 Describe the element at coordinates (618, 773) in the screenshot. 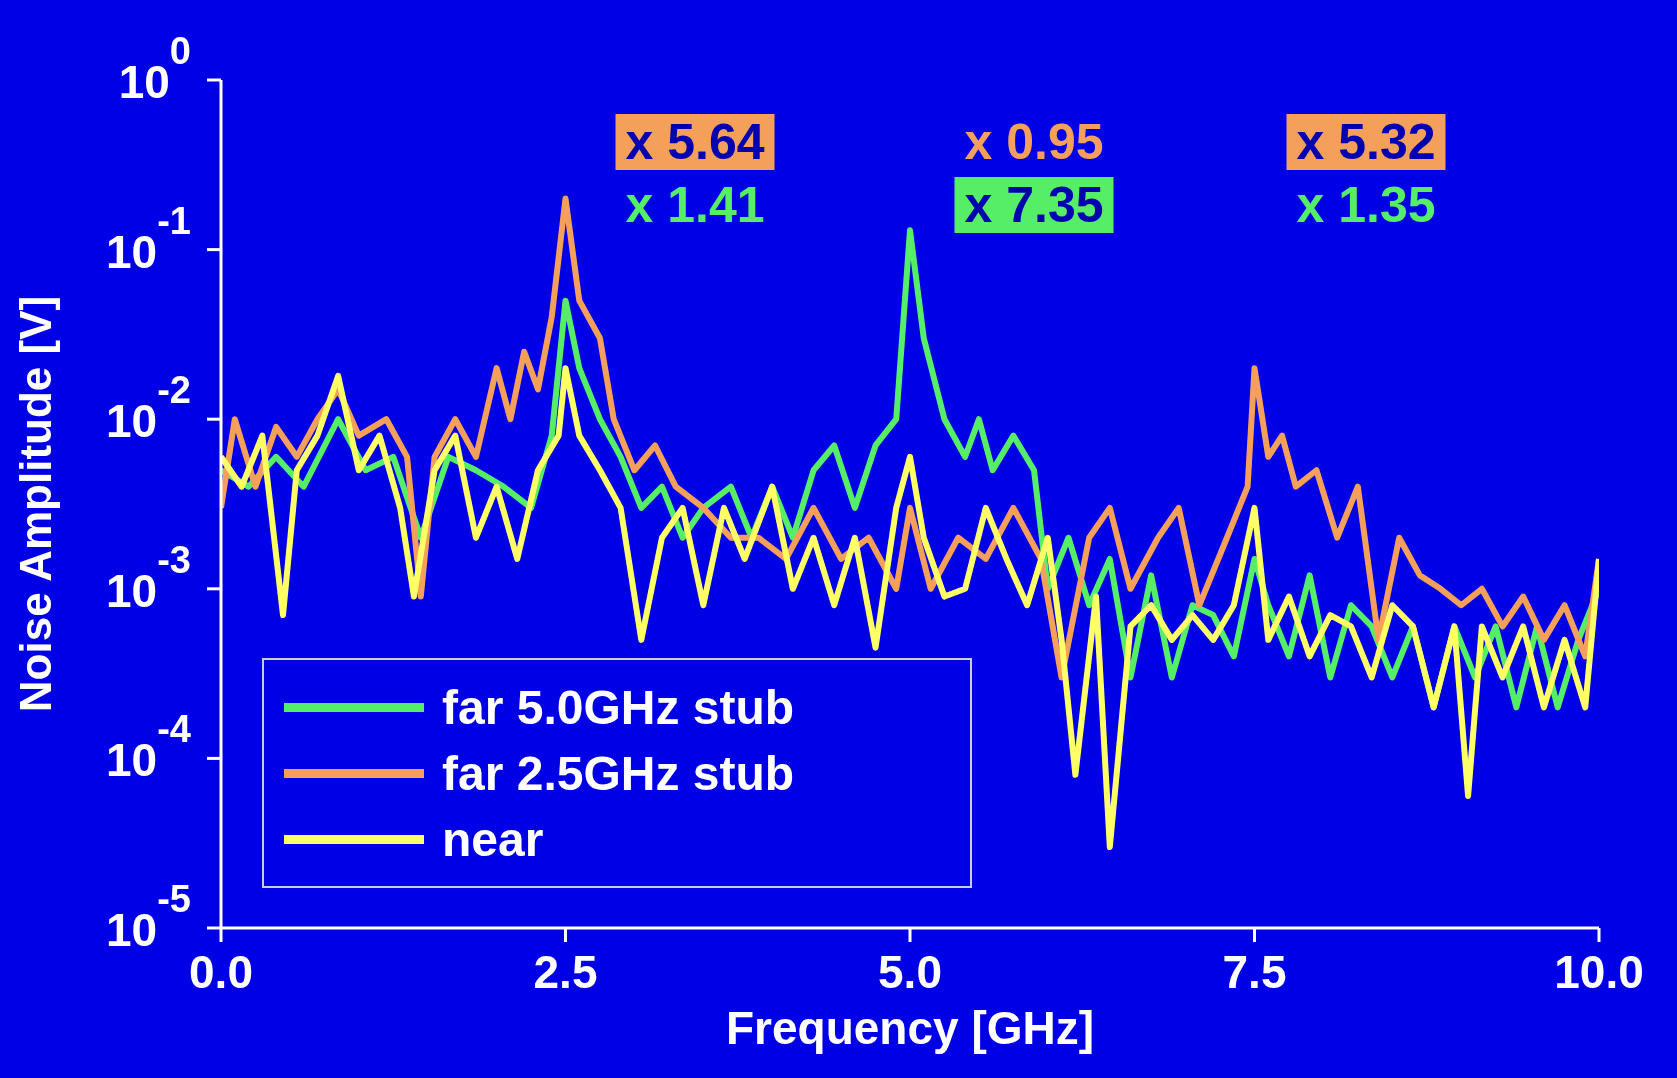

I see `legend-label: far 2.5GHz stub` at that location.